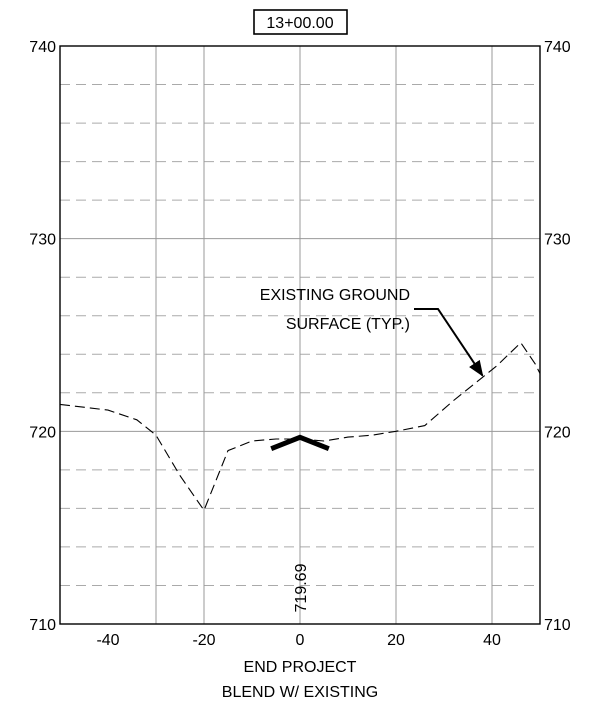 This screenshot has height=710, width=602. What do you see at coordinates (300, 692) in the screenshot?
I see `footer-line-2: BLEND W/ EXISTING` at bounding box center [300, 692].